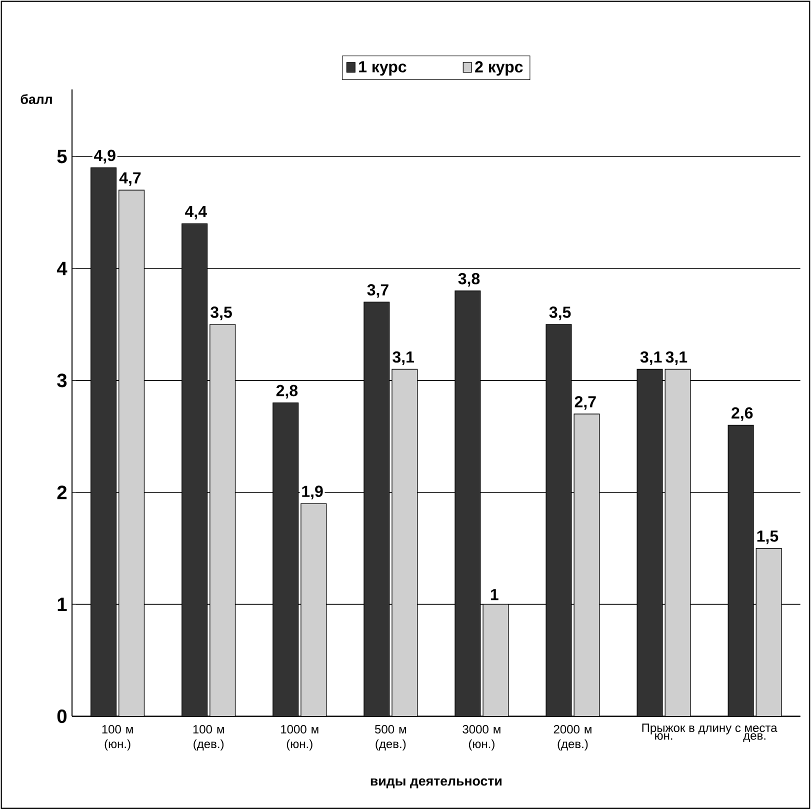 The height and width of the screenshot is (810, 811). I want to click on x-tick-label: 100 м (дев.), so click(208, 738).